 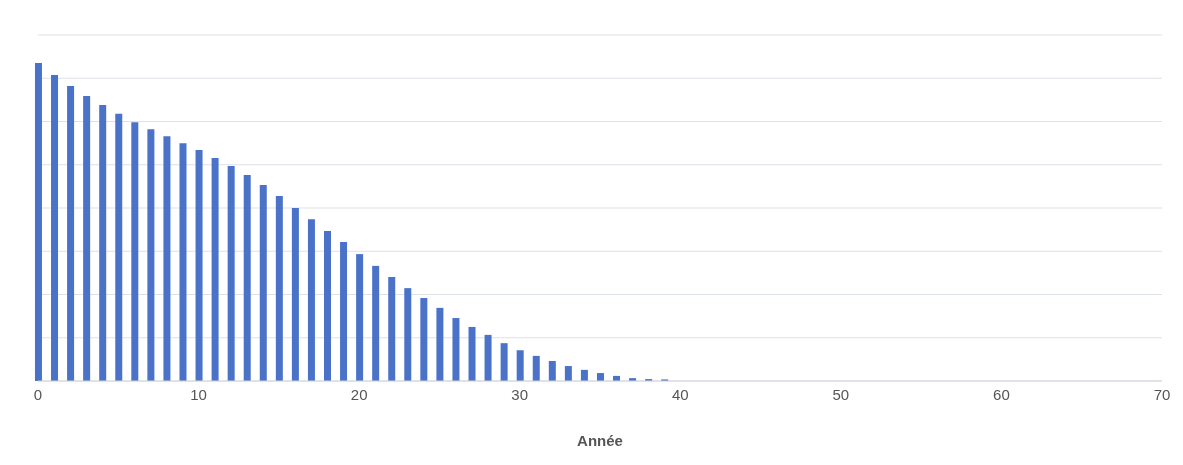 What do you see at coordinates (38, 394) in the screenshot?
I see `x-tick-label: 0` at bounding box center [38, 394].